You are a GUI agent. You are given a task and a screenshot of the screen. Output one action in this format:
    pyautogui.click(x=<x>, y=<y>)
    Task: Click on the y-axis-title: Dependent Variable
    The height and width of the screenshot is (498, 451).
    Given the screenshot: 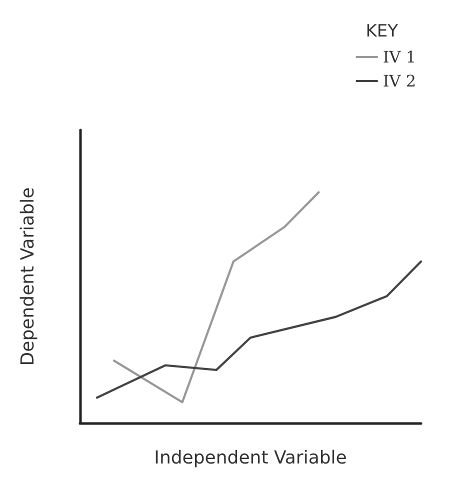 What is the action you would take?
    pyautogui.click(x=28, y=276)
    